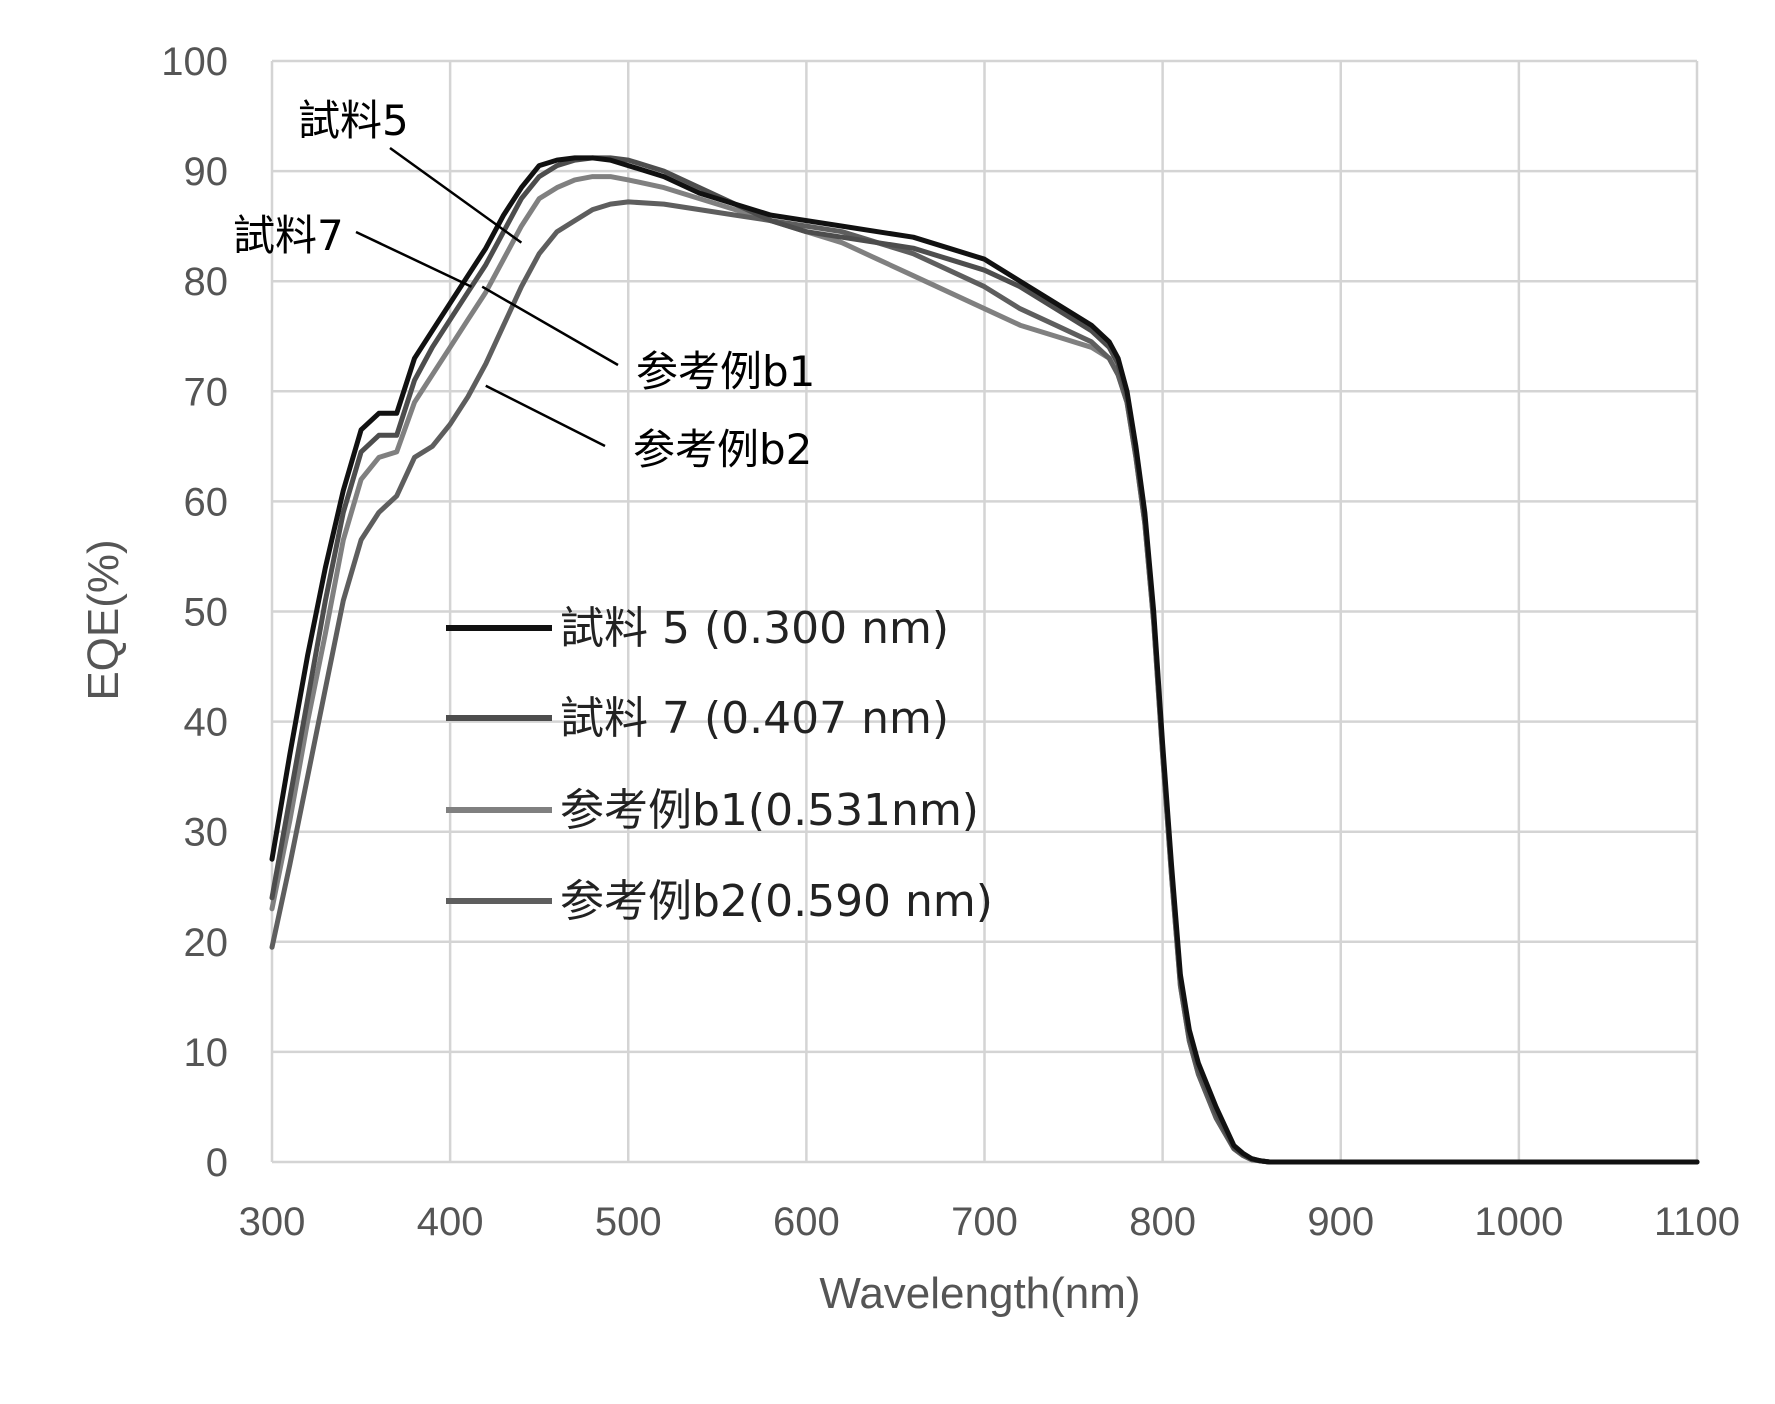 Image resolution: width=1775 pixels, height=1404 pixels. Describe the element at coordinates (628, 1222) in the screenshot. I see `x-tick-label: 500` at that location.